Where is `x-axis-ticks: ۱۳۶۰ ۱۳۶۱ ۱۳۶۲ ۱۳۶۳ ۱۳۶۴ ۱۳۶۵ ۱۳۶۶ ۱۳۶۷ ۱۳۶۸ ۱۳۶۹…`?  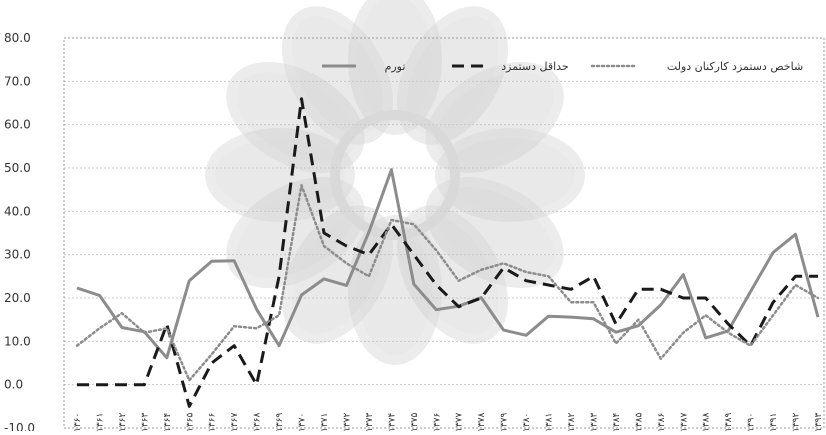 x-axis-ticks: ۱۳۶۰ ۱۳۶۱ ۱۳۶۲ ۱۳۶۳ ۱۳۶۴ ۱۳۶۵ ۱۳۶۶ ۱۳۶۷ ۱۳۶۸ ۱۳۶۹… is located at coordinates (448, 422).